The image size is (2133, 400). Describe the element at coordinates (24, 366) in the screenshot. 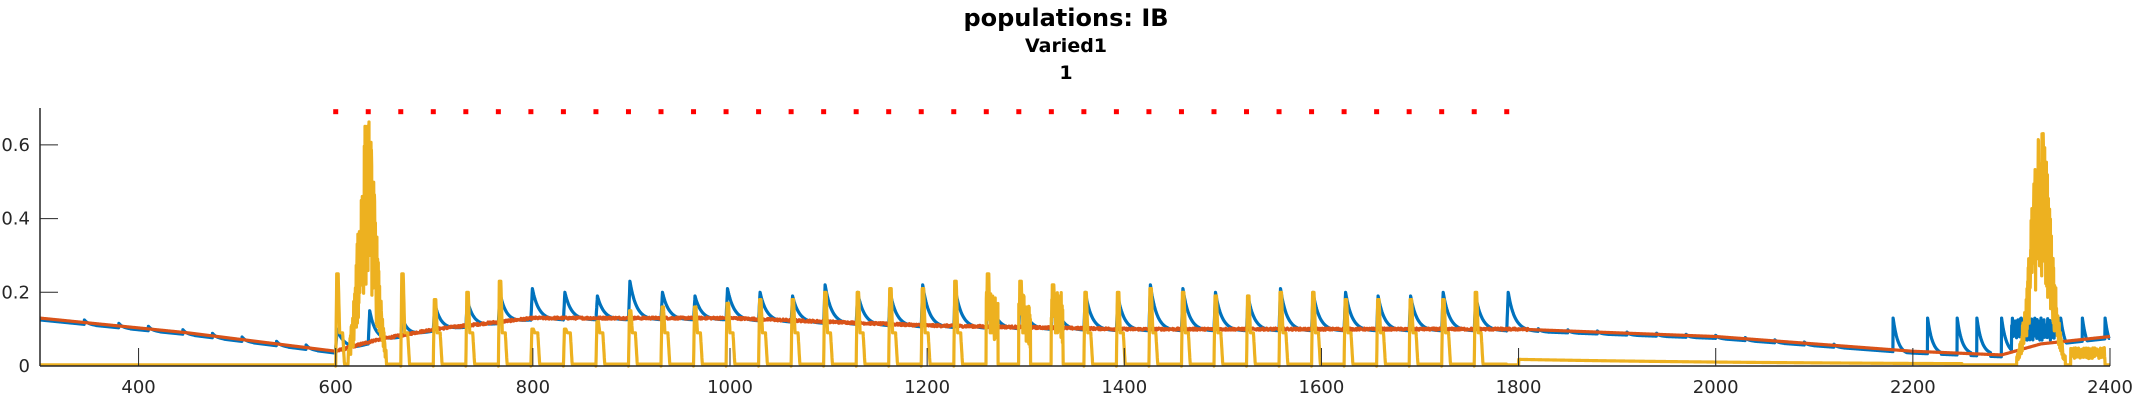

I see `y-tick-label-0: 0` at that location.